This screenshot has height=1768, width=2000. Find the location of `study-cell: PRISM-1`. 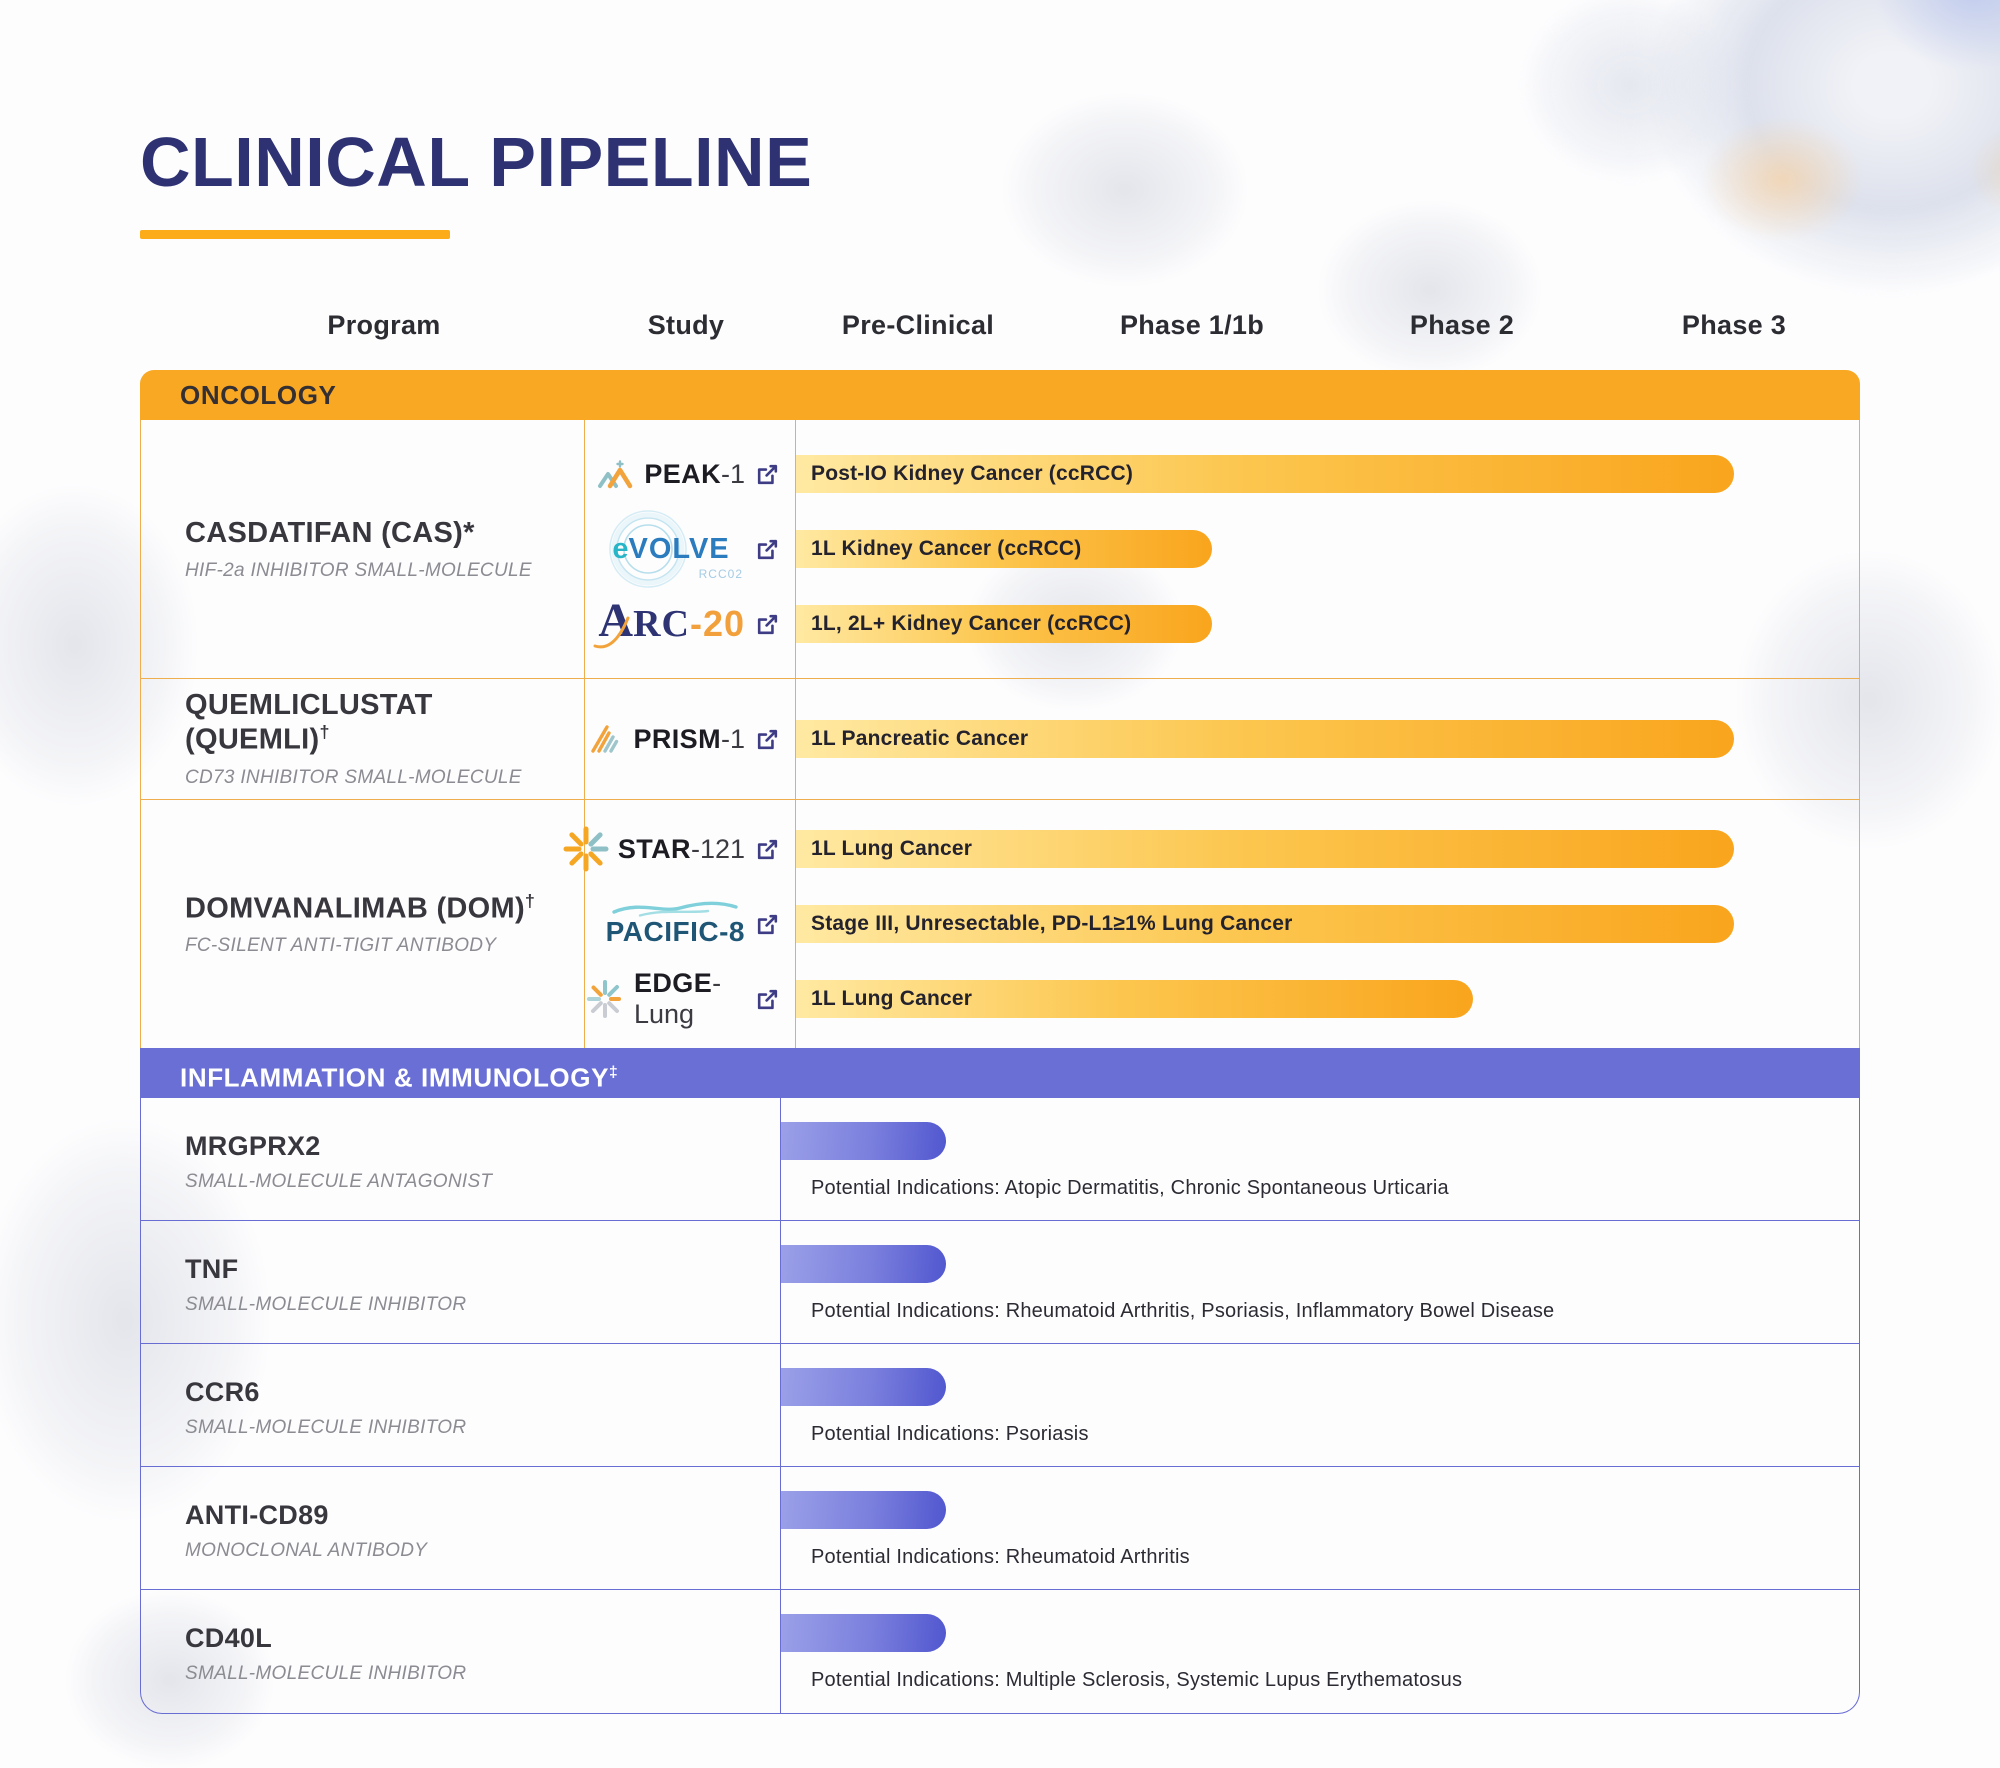

study-cell: PRISM-1 is located at coordinates (690, 739).